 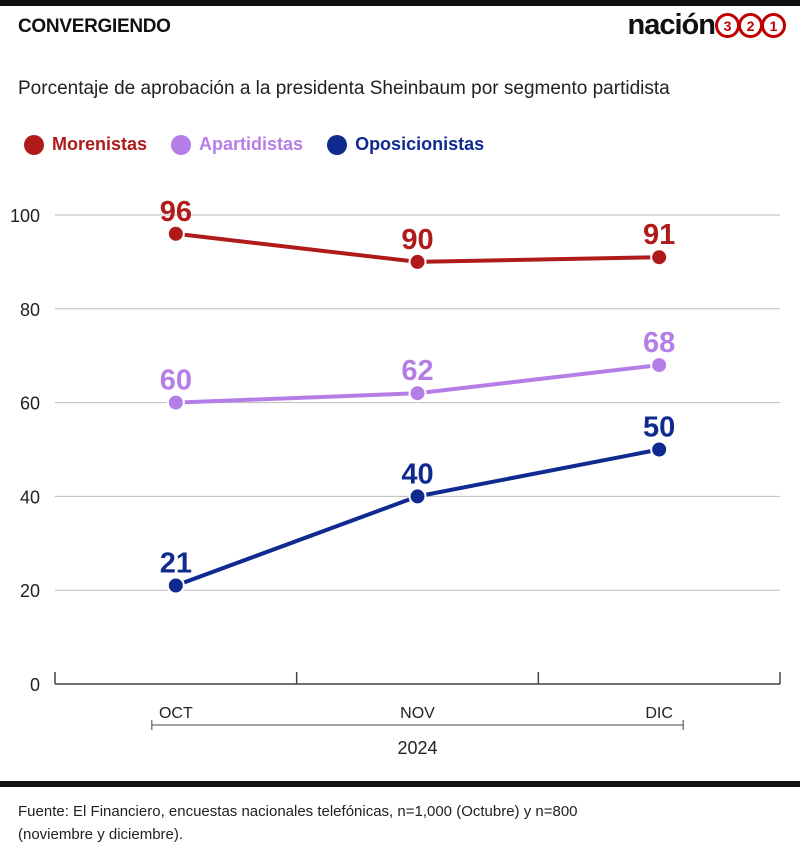 I want to click on x-tick-label: DIC, so click(x=659, y=713).